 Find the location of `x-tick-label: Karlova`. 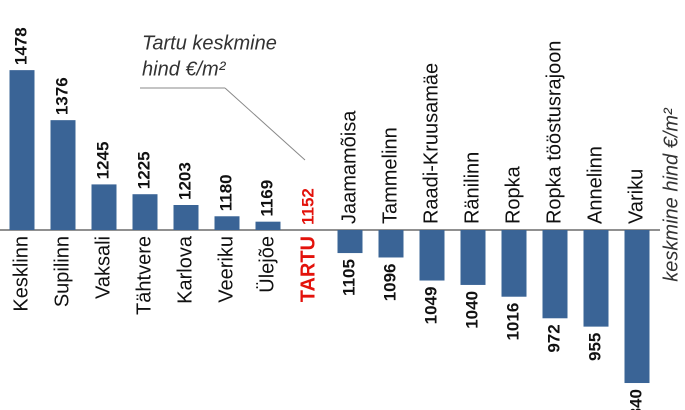

x-tick-label: Karlova is located at coordinates (185, 269).